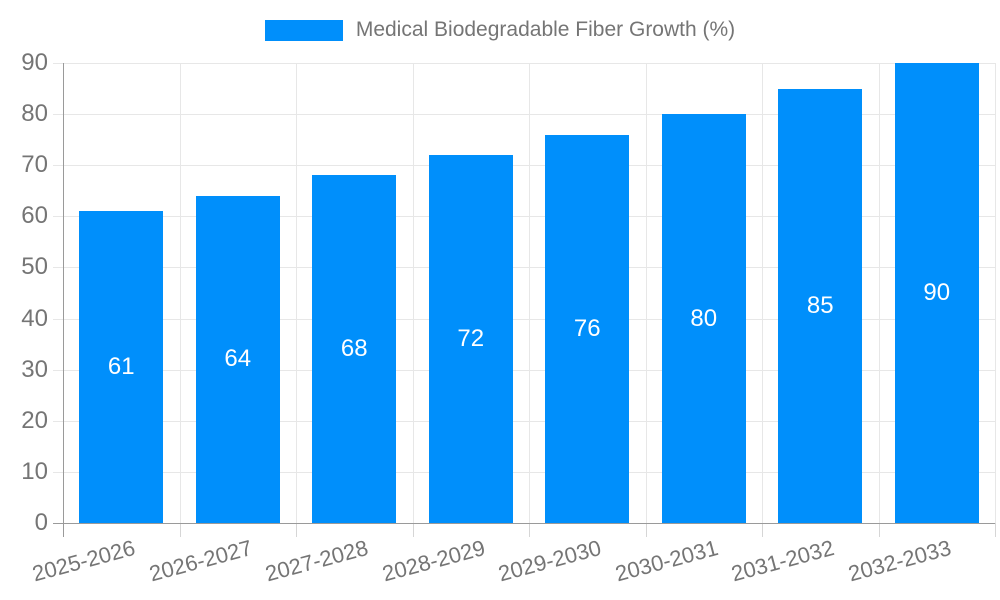 This screenshot has height=600, width=1000. I want to click on y-axis-tick-label: 10, so click(34, 471).